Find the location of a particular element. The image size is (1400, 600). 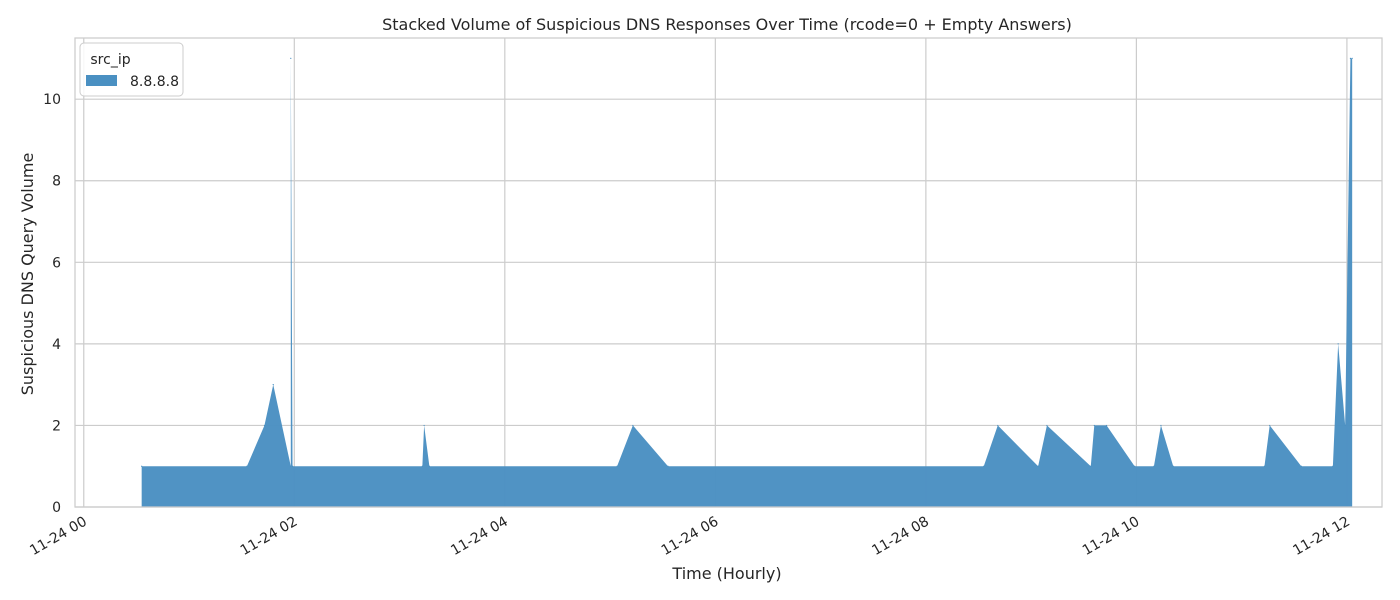

y-tick-label: 0 is located at coordinates (56, 508).